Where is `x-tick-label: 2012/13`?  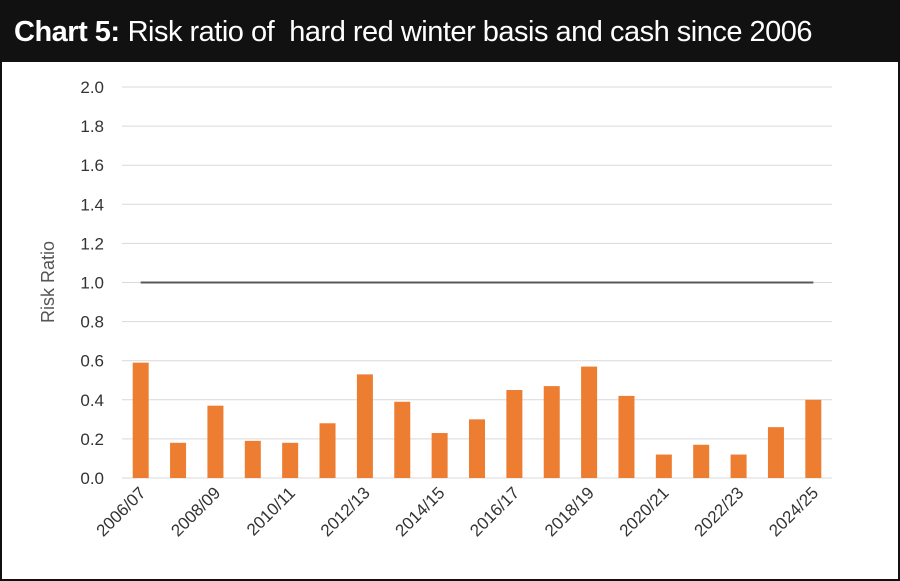
x-tick-label: 2012/13 is located at coordinates (345, 511).